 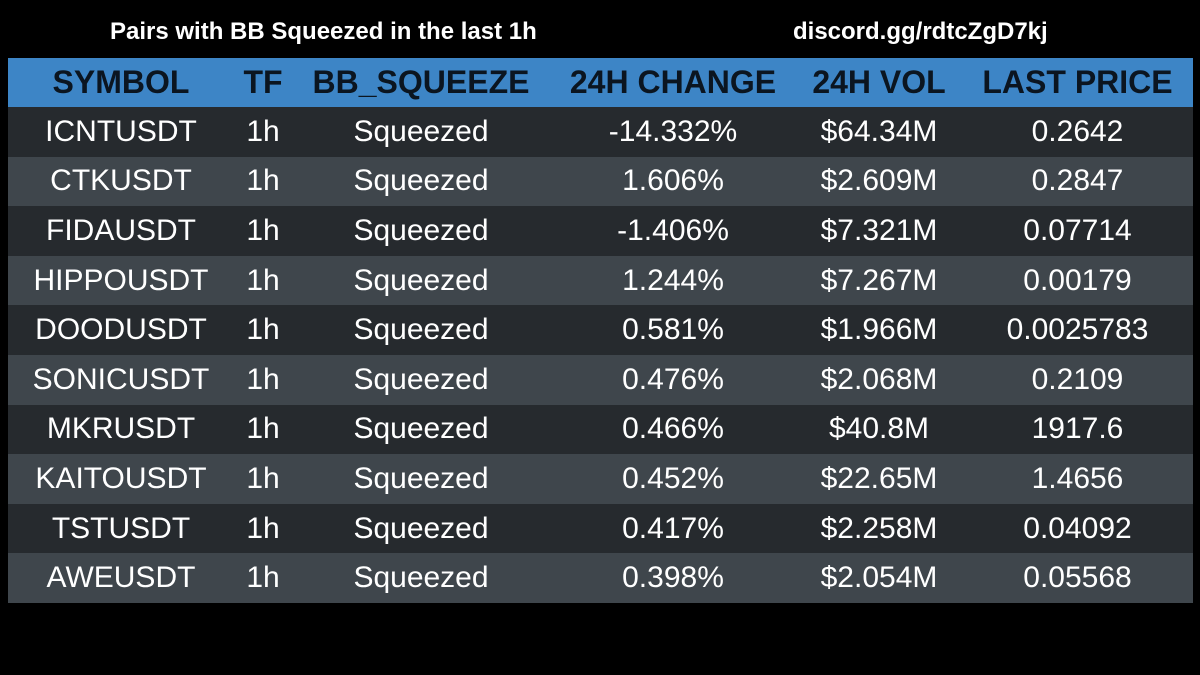 I want to click on cell-symbol: KAITOUSDT, so click(x=121, y=478).